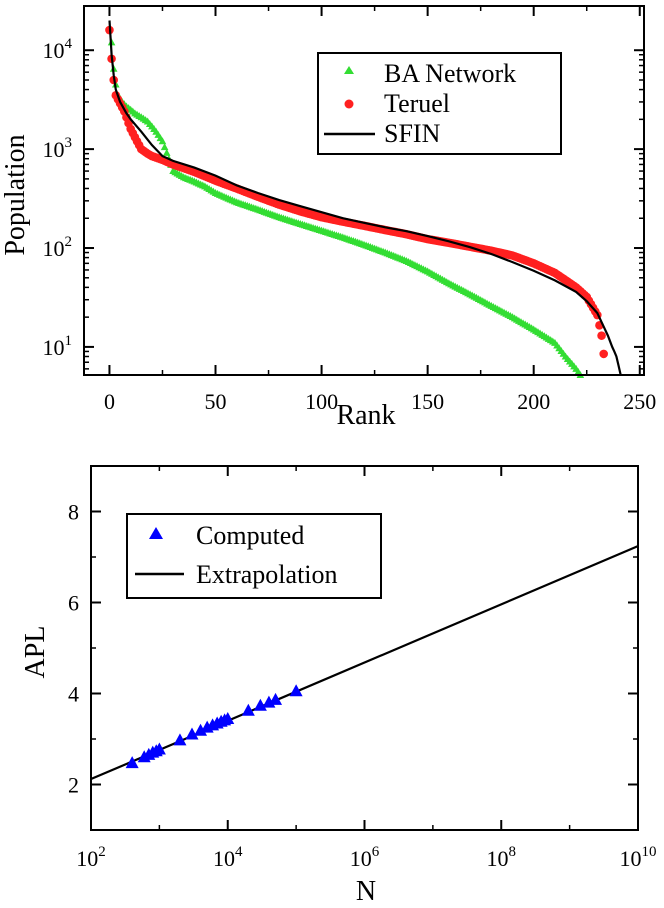 Image resolution: width=664 pixels, height=908 pixels. Describe the element at coordinates (35, 652) in the screenshot. I see `bottom-y-axis-label: APL` at that location.